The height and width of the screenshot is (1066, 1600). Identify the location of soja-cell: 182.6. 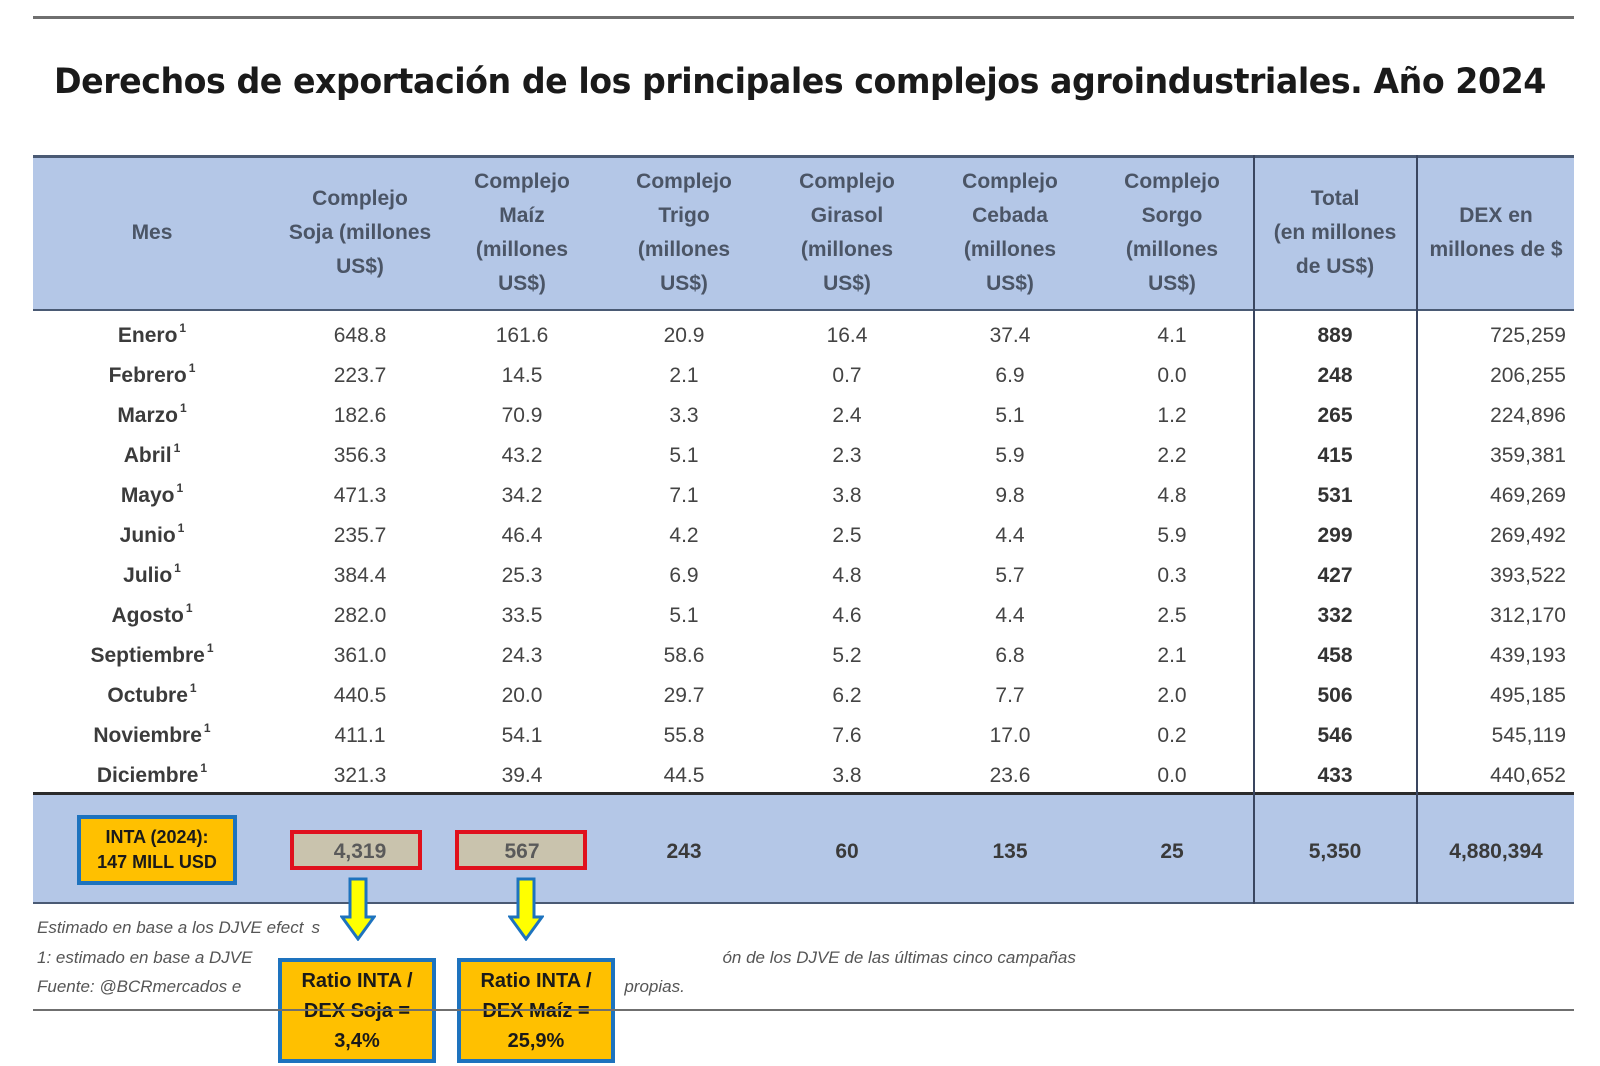
(360, 415).